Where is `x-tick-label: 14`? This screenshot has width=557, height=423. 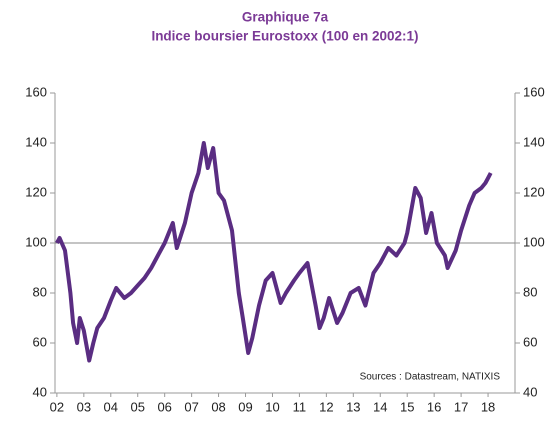
x-tick-label: 14 is located at coordinates (380, 406).